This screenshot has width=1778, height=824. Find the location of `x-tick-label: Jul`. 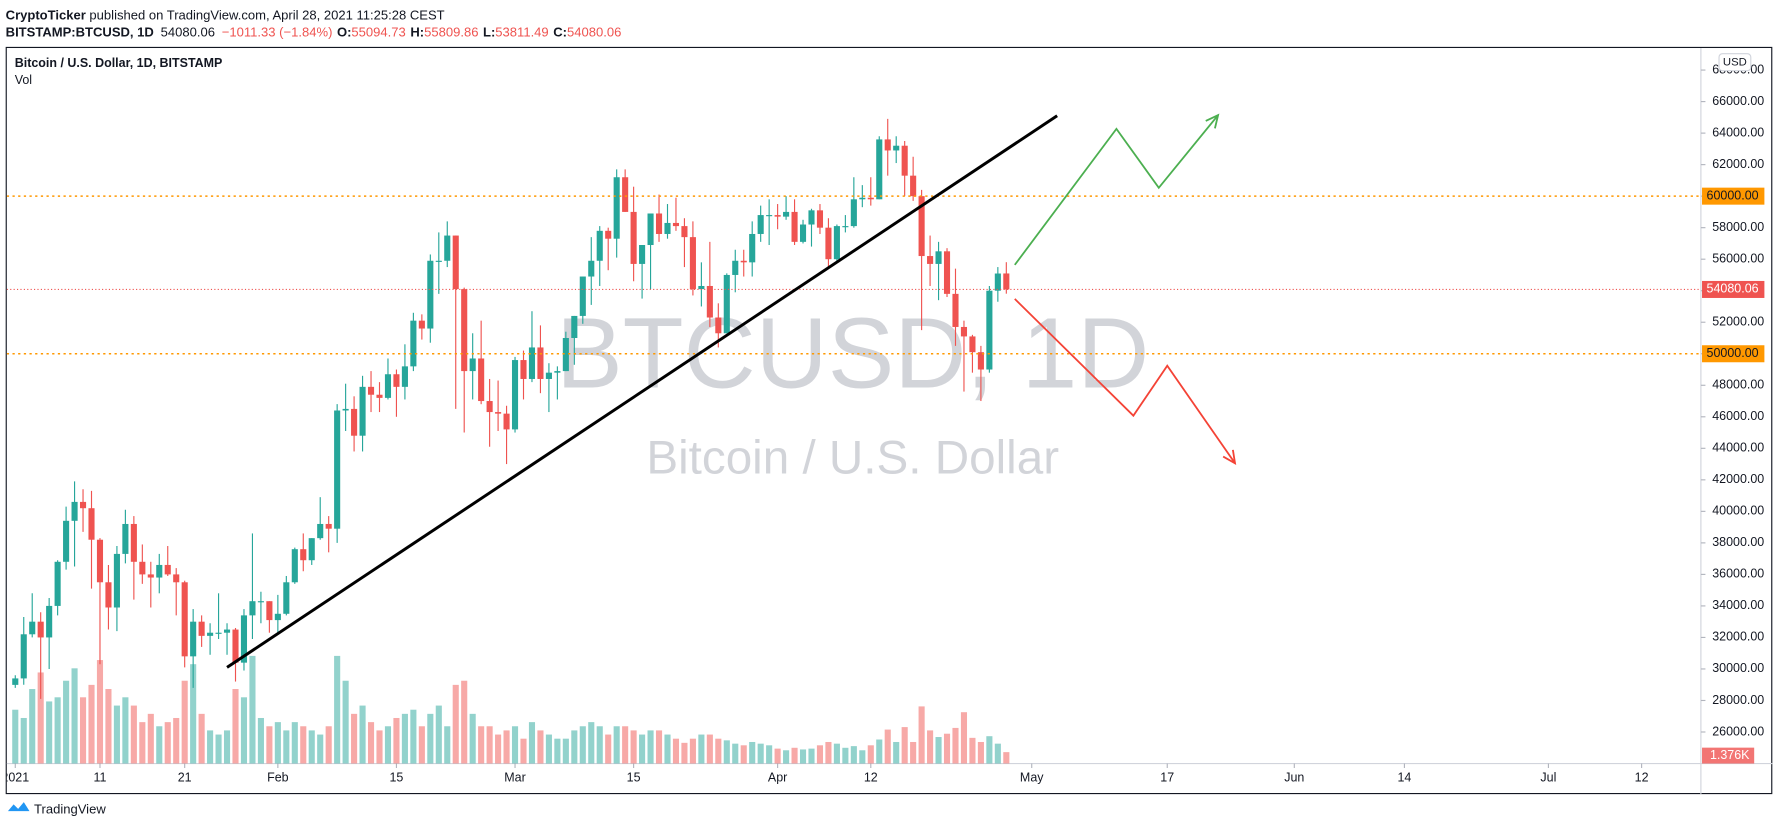

x-tick-label: Jul is located at coordinates (1548, 778).